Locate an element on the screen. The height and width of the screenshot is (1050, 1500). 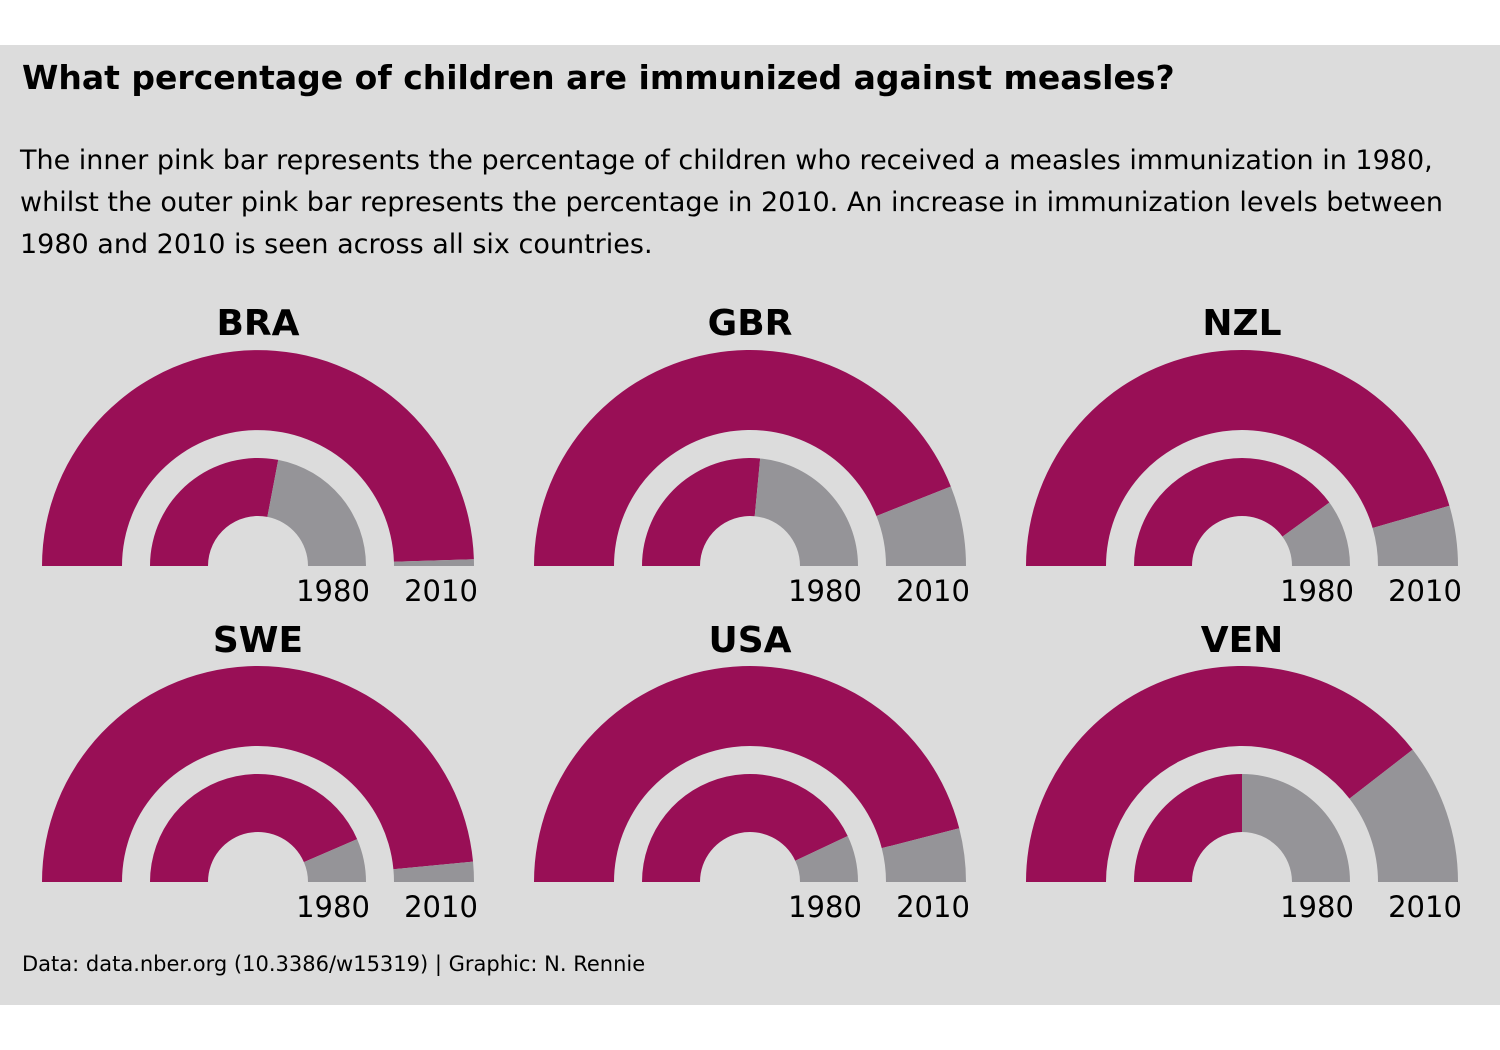
year-label-usa-2010: 2010 is located at coordinates (933, 907).